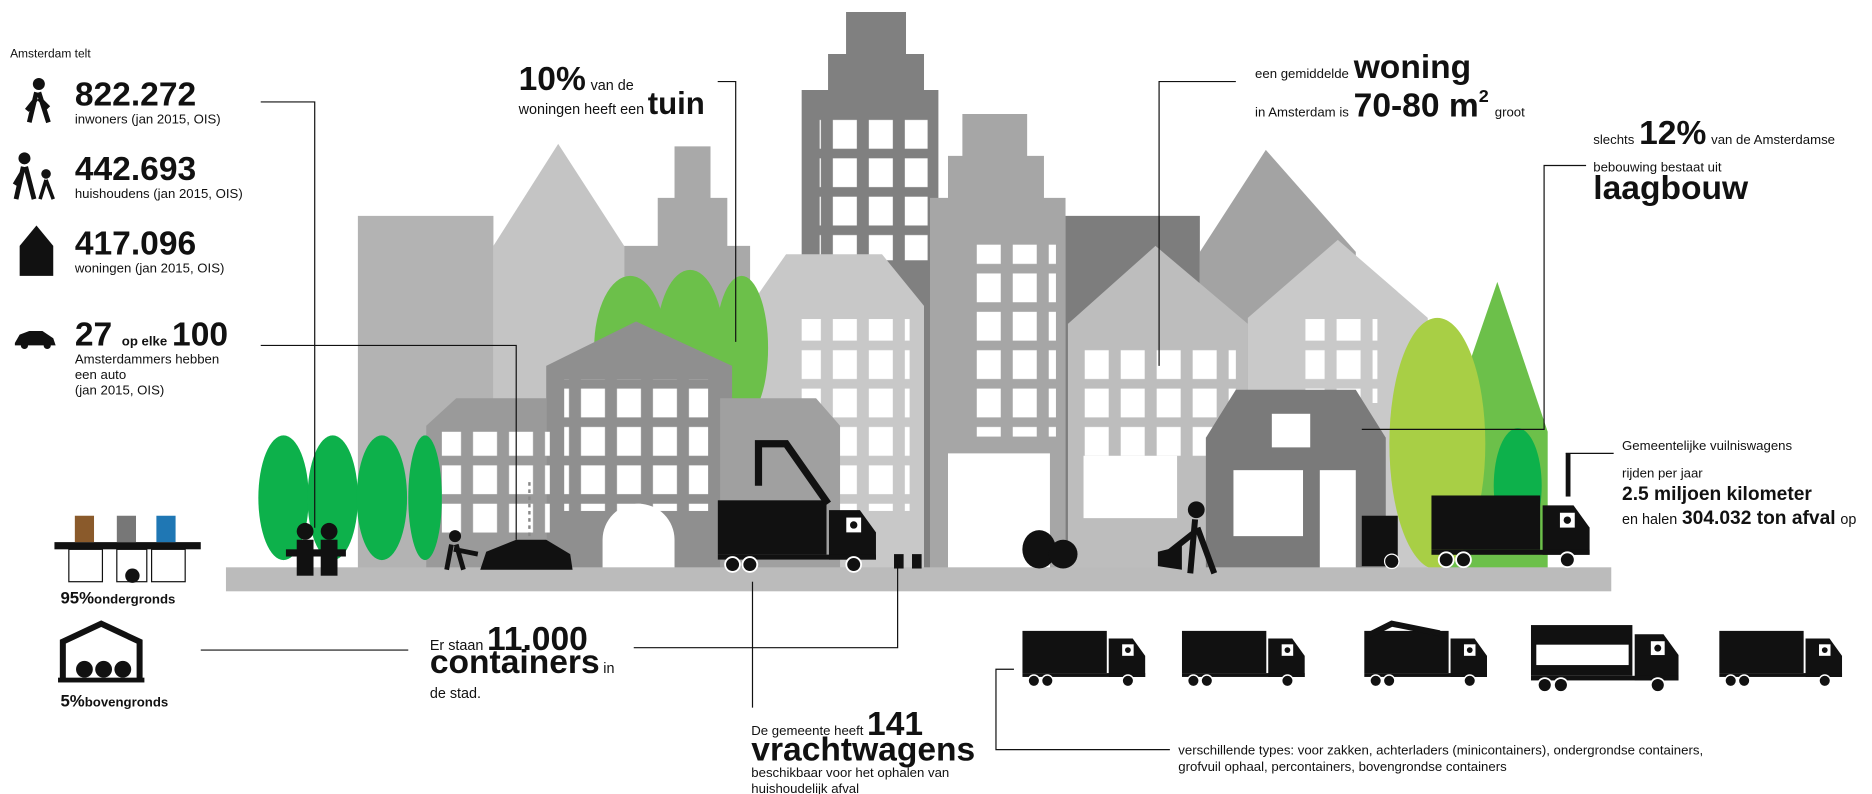  What do you see at coordinates (1773, 139) in the screenshot?
I see `lowrise-text: van de Amsterdamse` at bounding box center [1773, 139].